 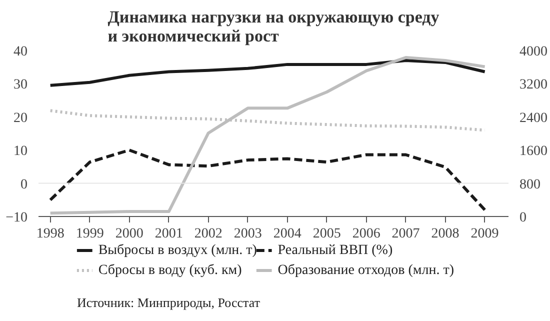 I want to click on y2-tick-label: 800, so click(x=530, y=184).